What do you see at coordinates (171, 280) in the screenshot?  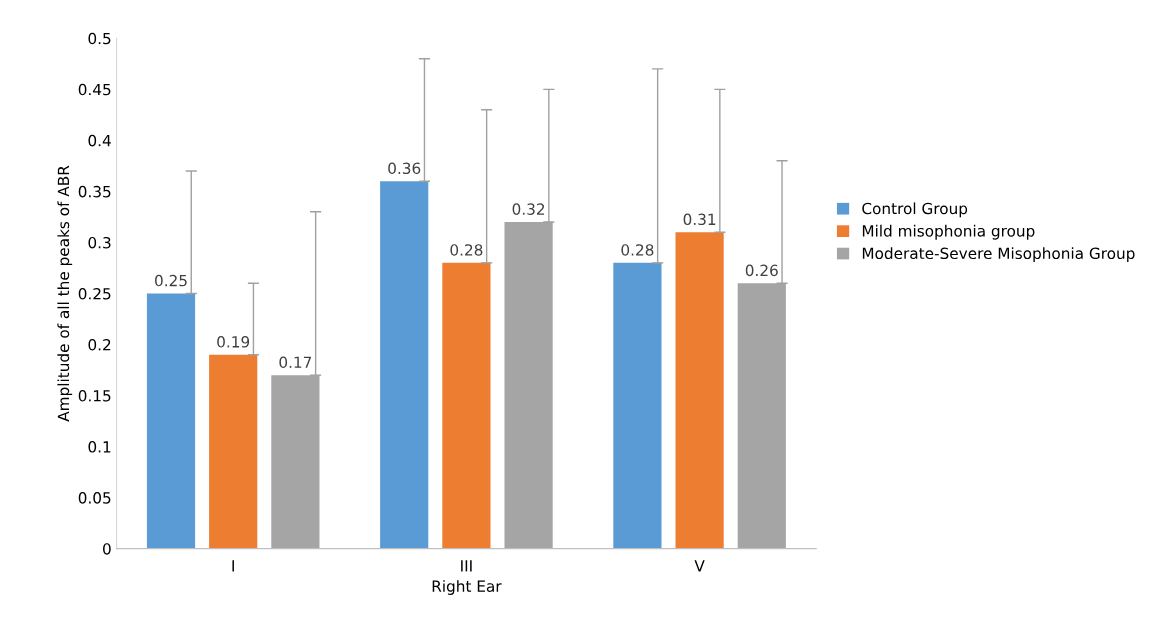 I see `data-label: 0.25` at bounding box center [171, 280].